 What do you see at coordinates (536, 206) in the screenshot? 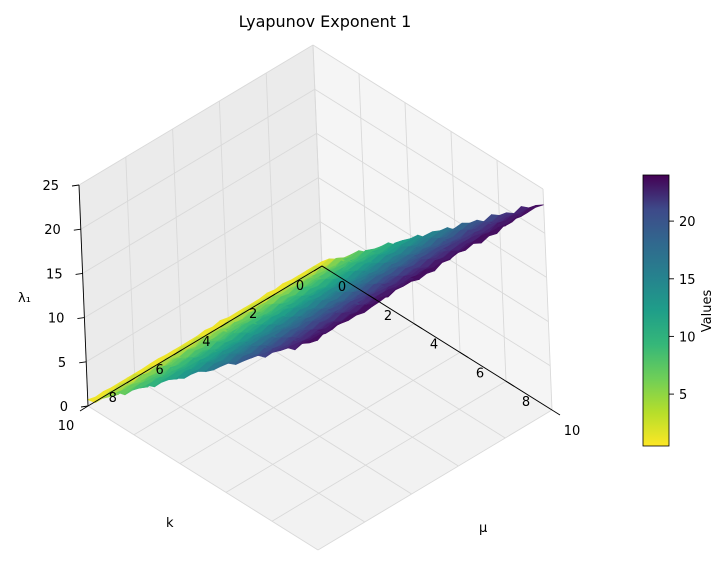
I see `surface-patch` at bounding box center [536, 206].